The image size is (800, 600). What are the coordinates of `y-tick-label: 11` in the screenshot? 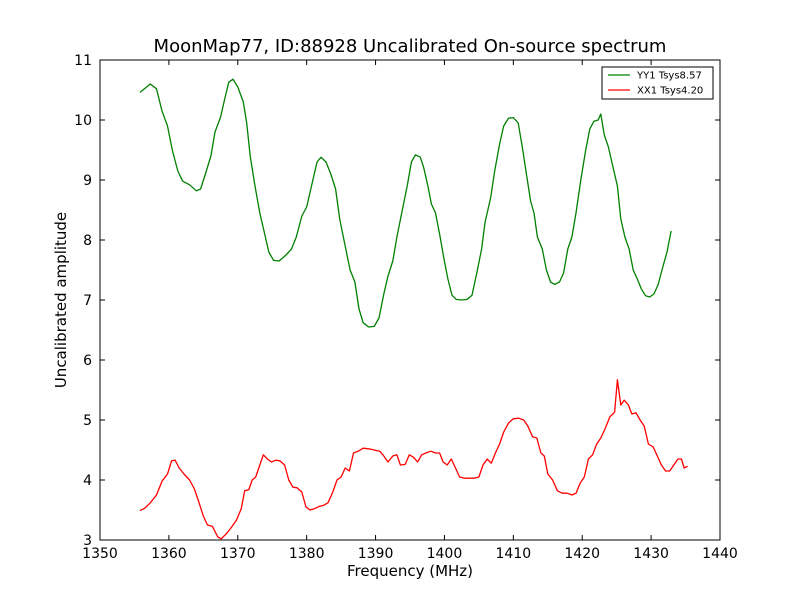 It's located at (83, 61).